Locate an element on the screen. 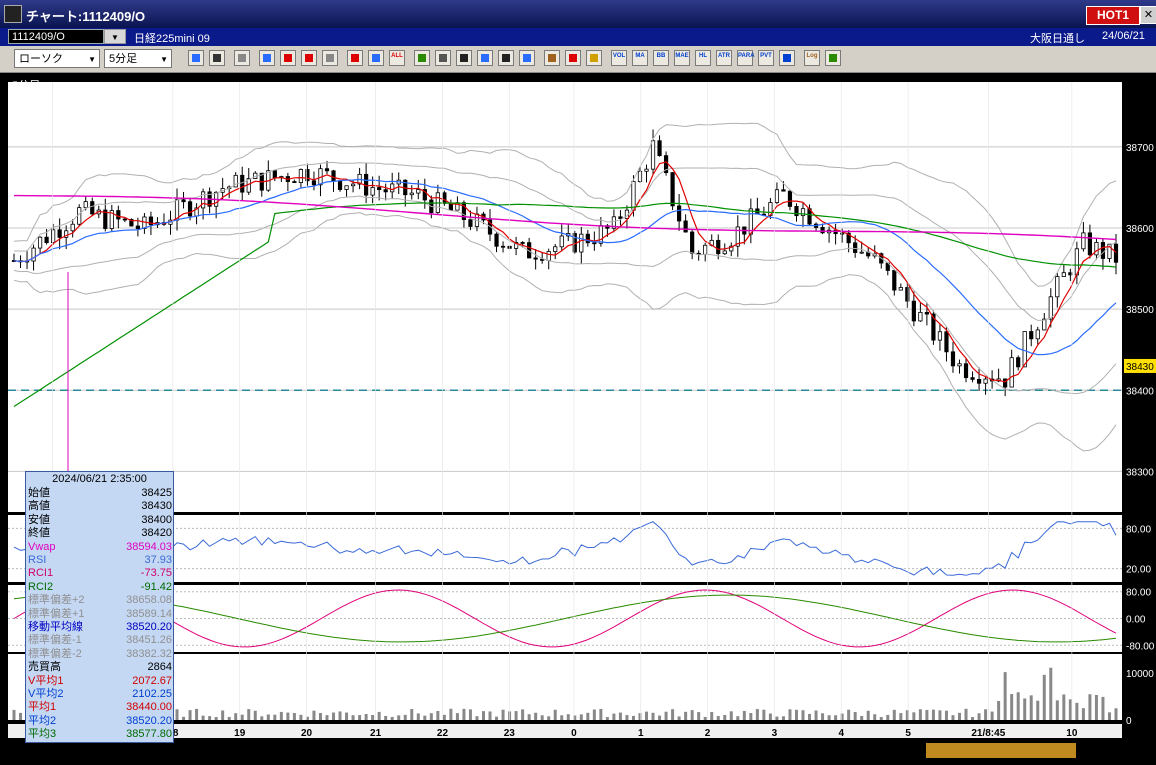 Image resolution: width=1156 pixels, height=765 pixels. bb-icon: BB is located at coordinates (661, 58).